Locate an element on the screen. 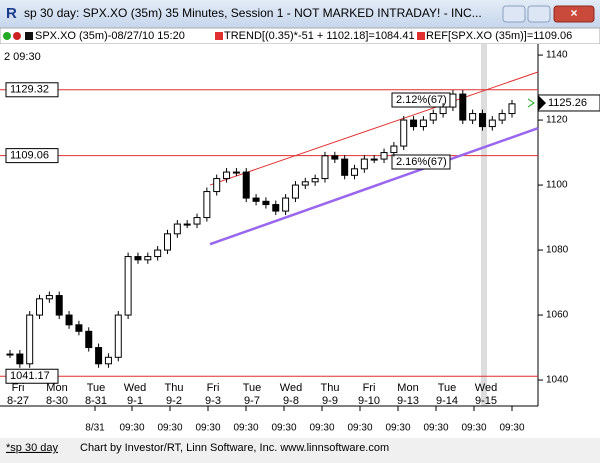  annotation-box is located at coordinates (421, 162).